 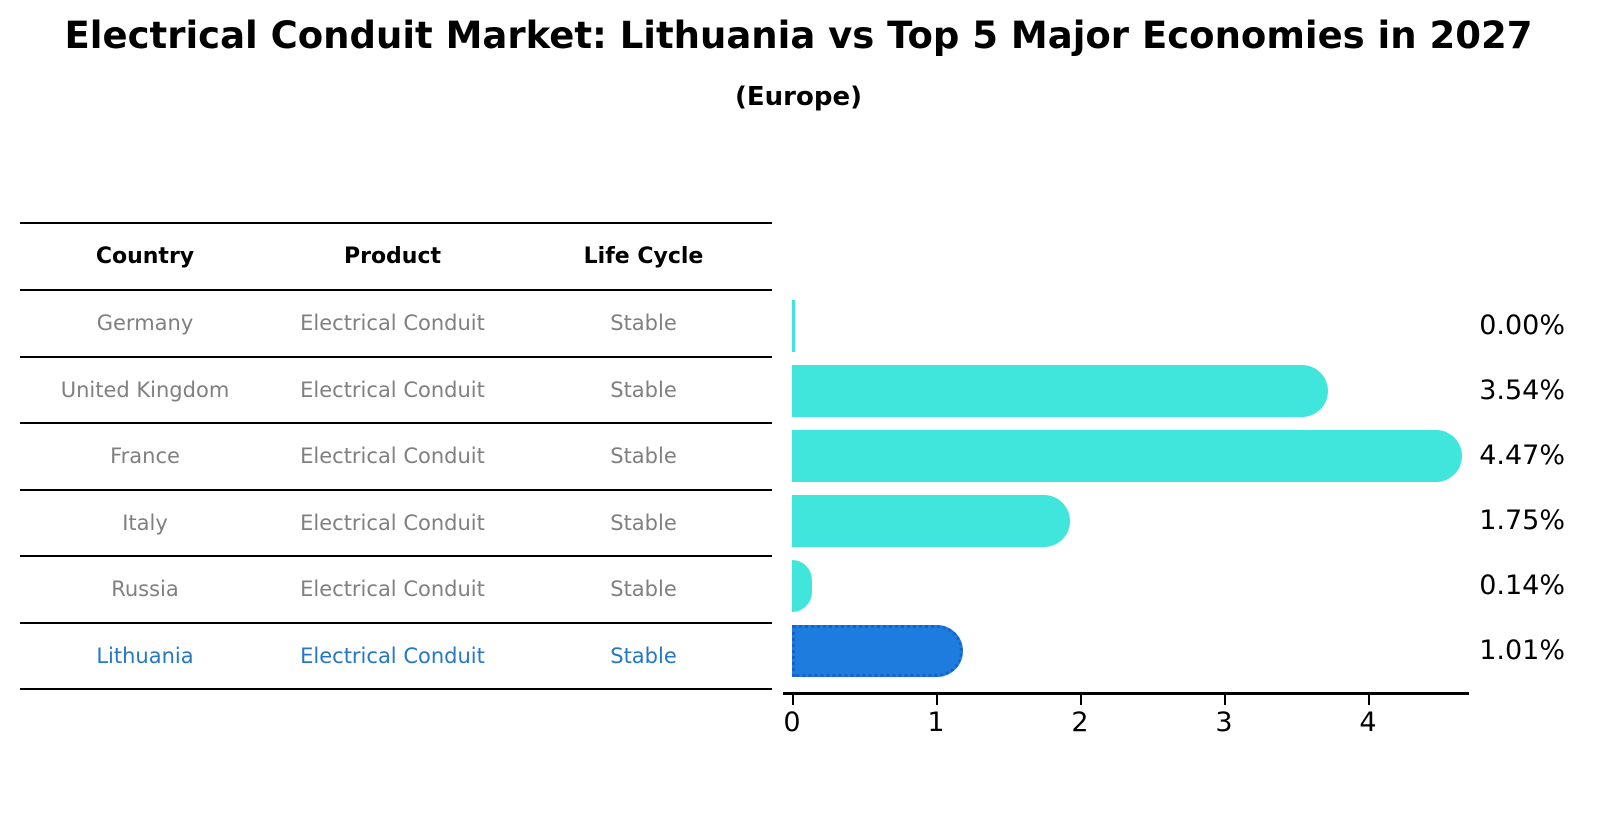 I want to click on x-axis-tick-label: 4, so click(x=1368, y=722).